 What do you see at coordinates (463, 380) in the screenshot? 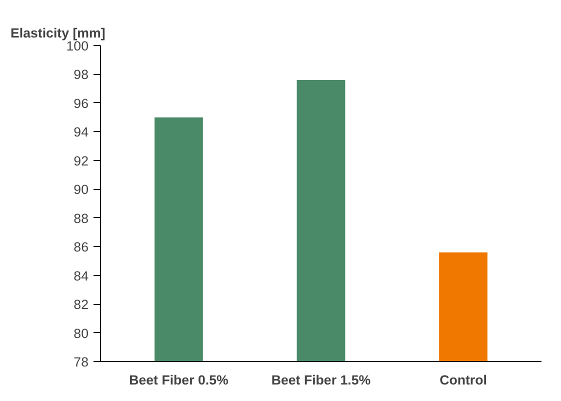
I see `x-tick-label: Control` at bounding box center [463, 380].